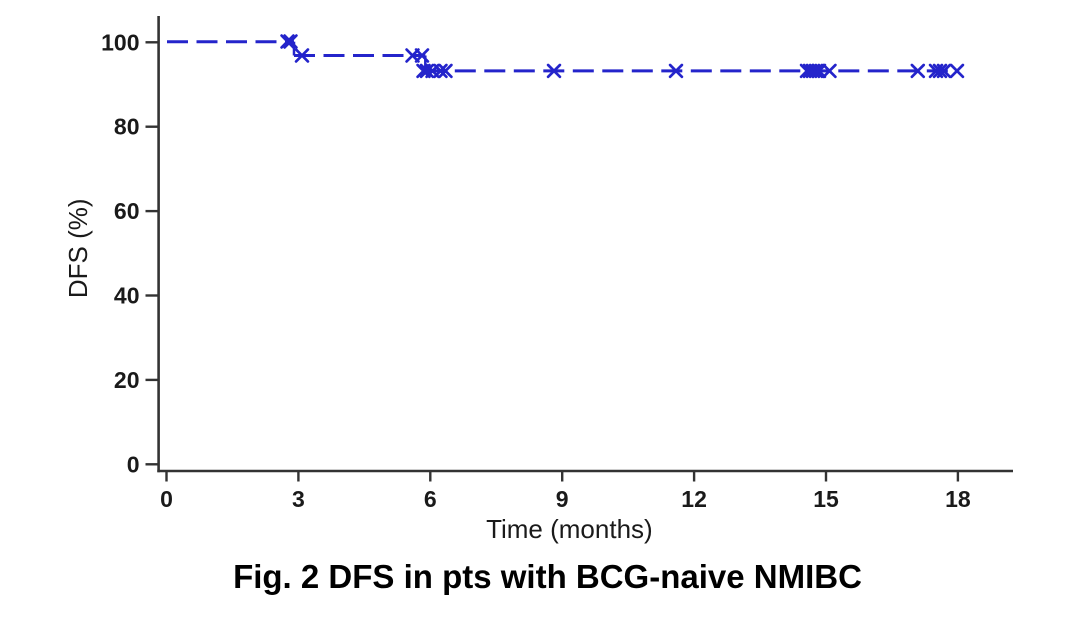 The height and width of the screenshot is (624, 1080). Describe the element at coordinates (127, 211) in the screenshot. I see `svg-text: 60` at that location.